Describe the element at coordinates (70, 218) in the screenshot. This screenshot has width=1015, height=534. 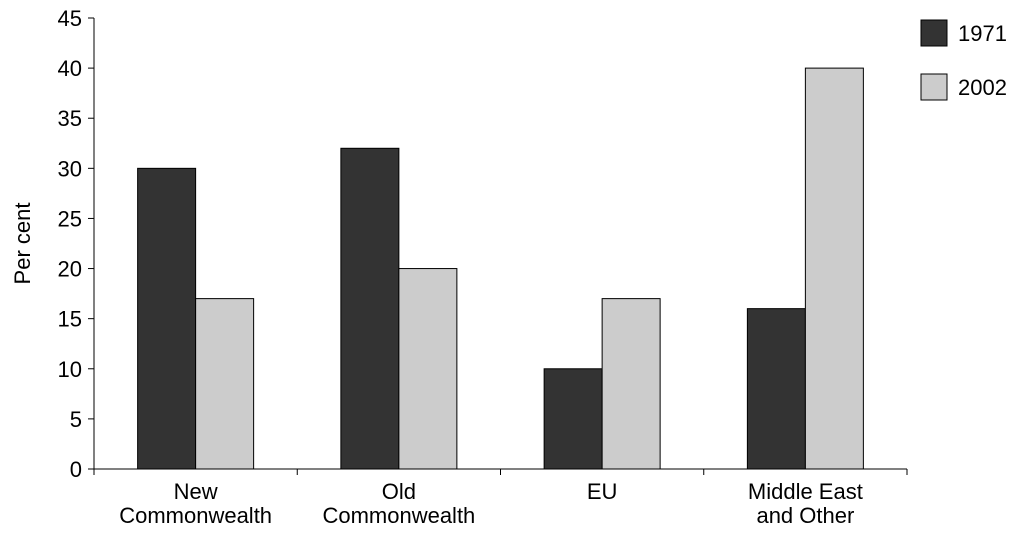
I see `y-tick-label: 25` at that location.